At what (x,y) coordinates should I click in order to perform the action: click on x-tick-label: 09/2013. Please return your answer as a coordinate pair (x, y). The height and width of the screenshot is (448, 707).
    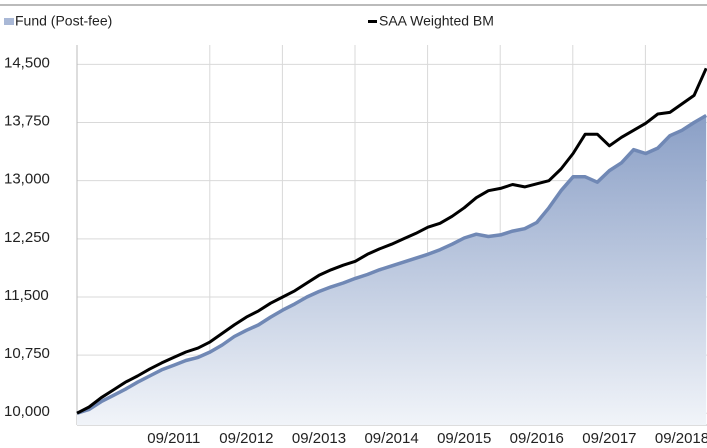
    Looking at the image, I should click on (319, 438).